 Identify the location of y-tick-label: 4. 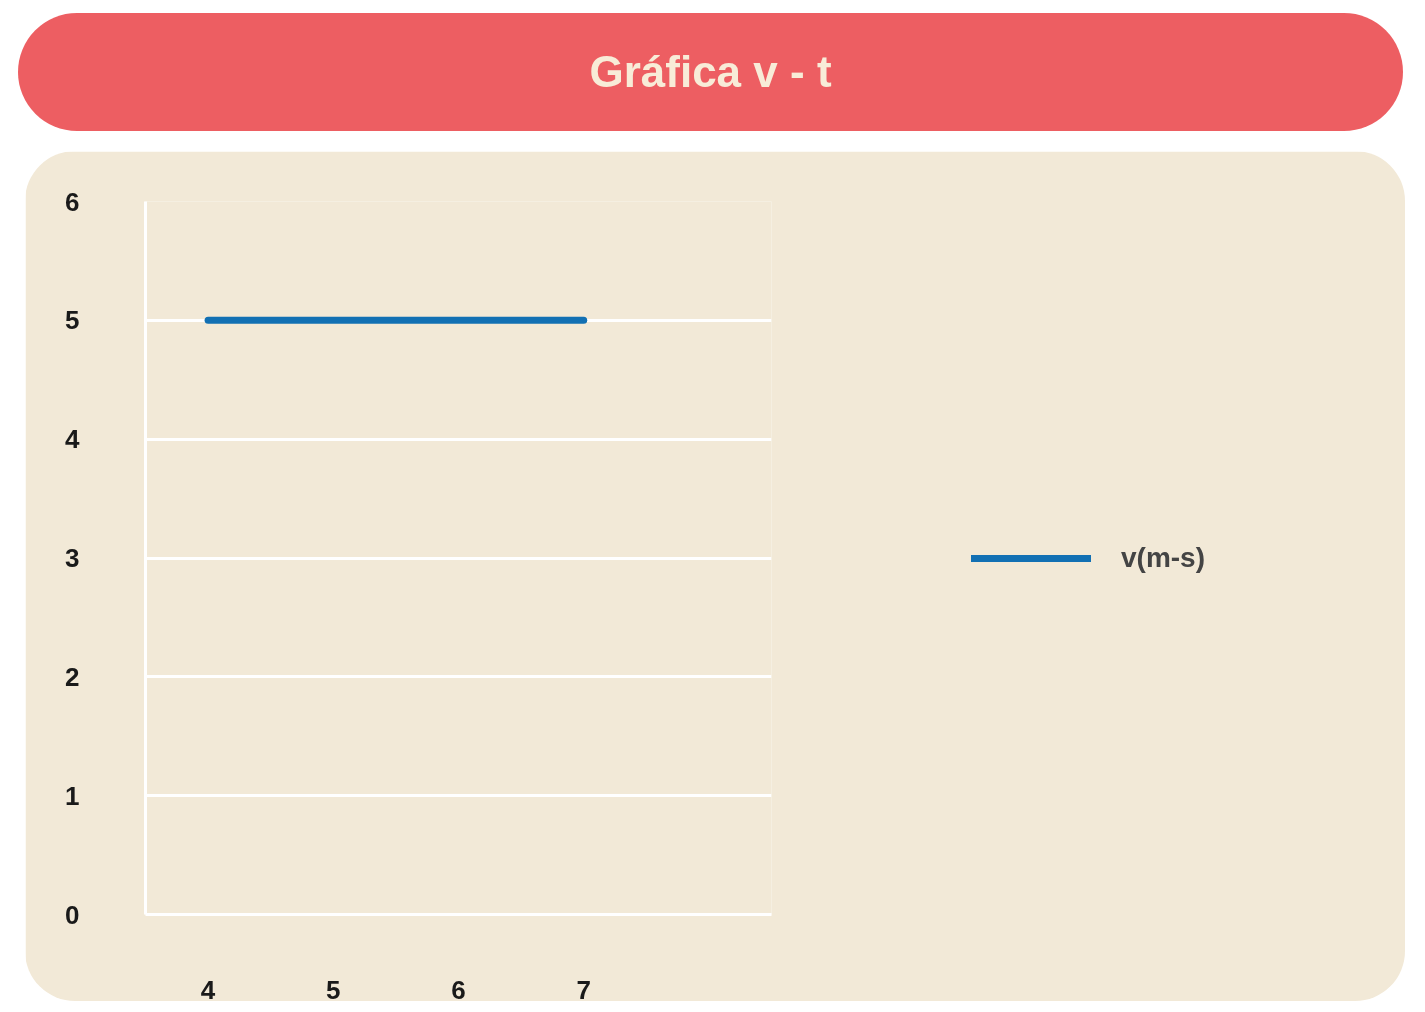
(73, 439).